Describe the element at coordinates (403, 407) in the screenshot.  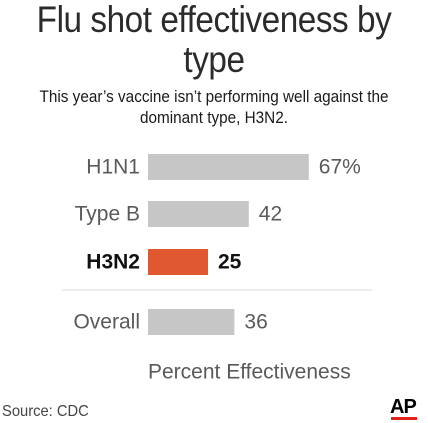
I see `ap-logo-text: AP` at that location.